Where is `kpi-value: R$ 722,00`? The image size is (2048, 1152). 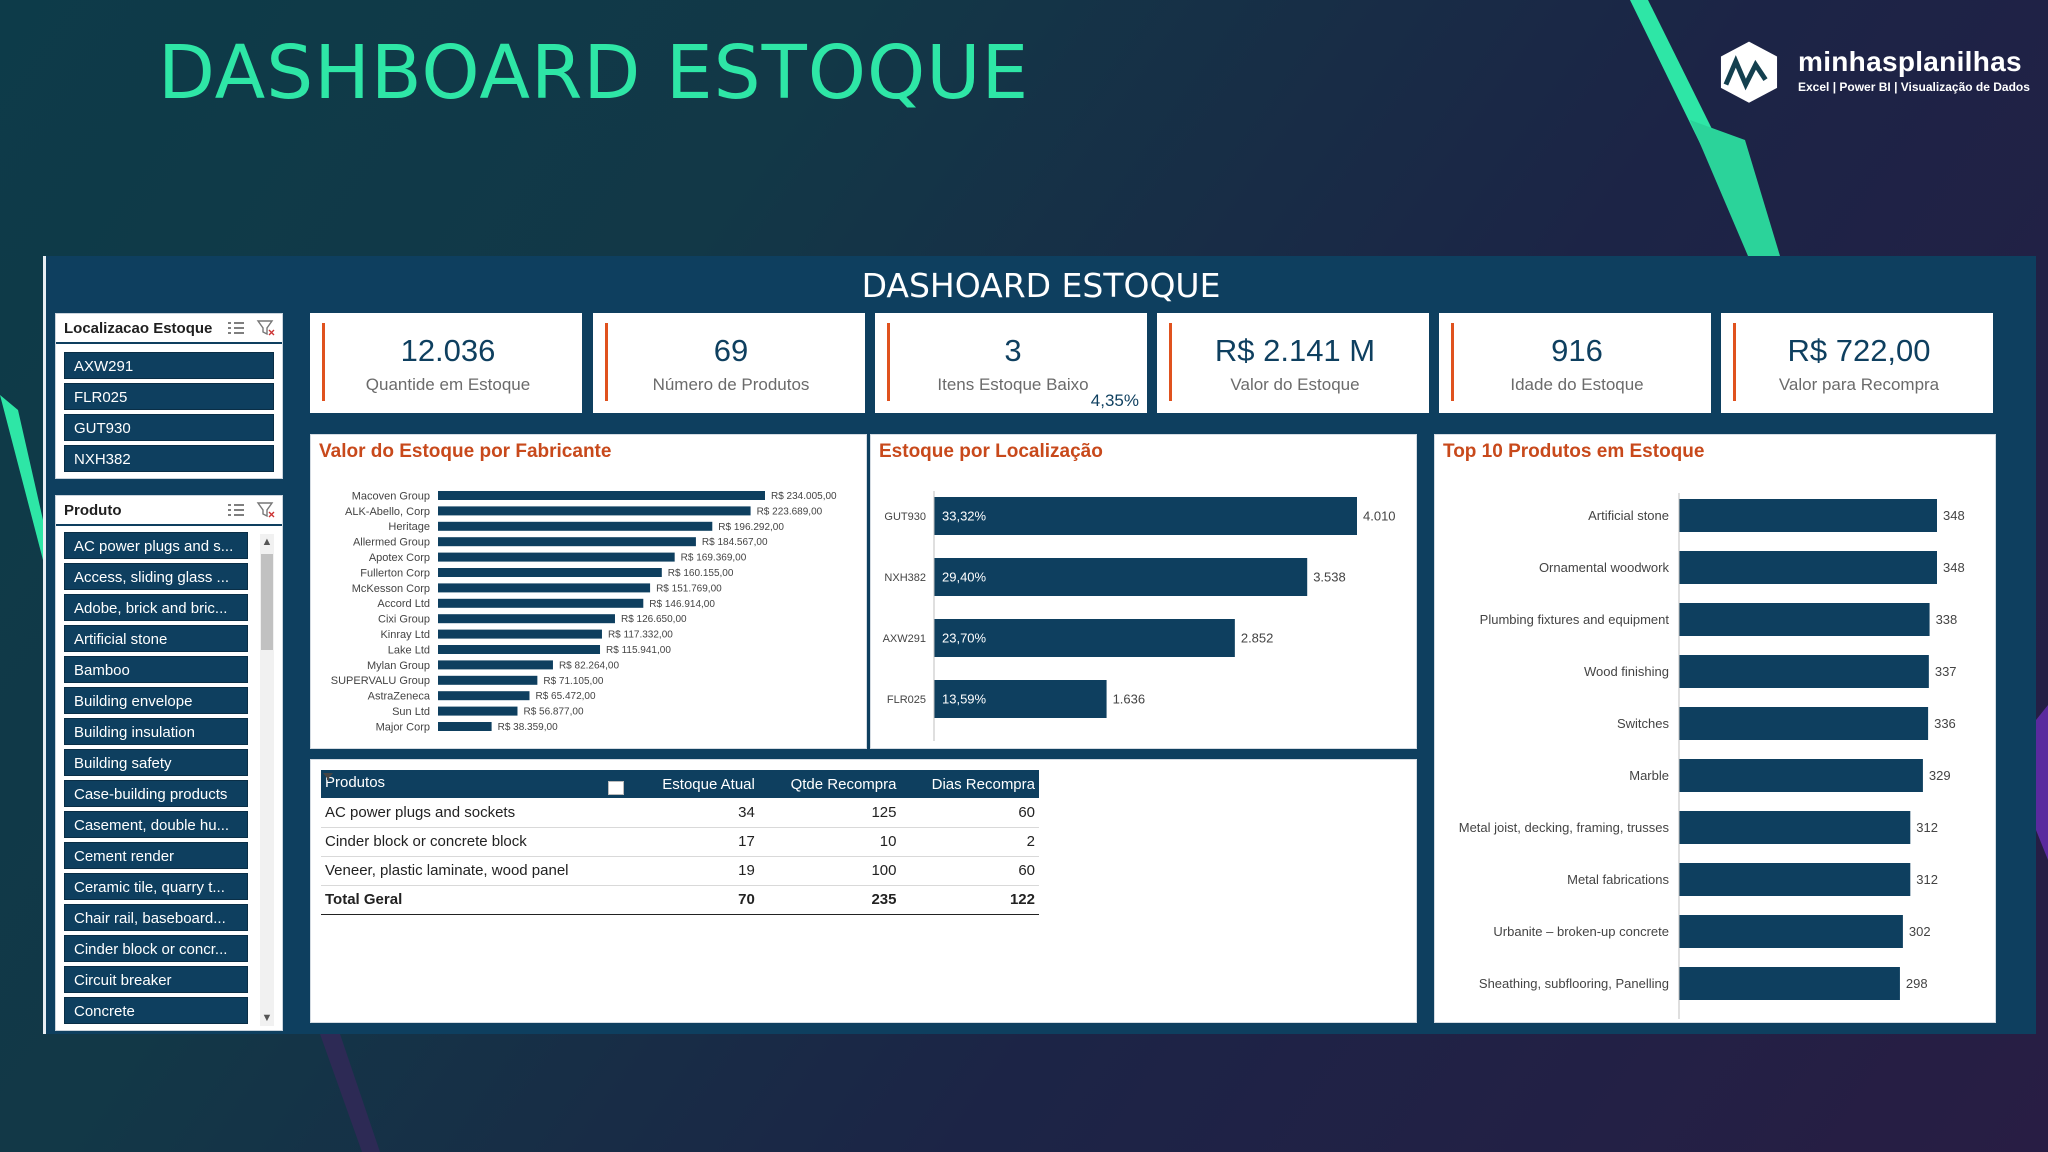
kpi-value: R$ 722,00 is located at coordinates (1859, 350).